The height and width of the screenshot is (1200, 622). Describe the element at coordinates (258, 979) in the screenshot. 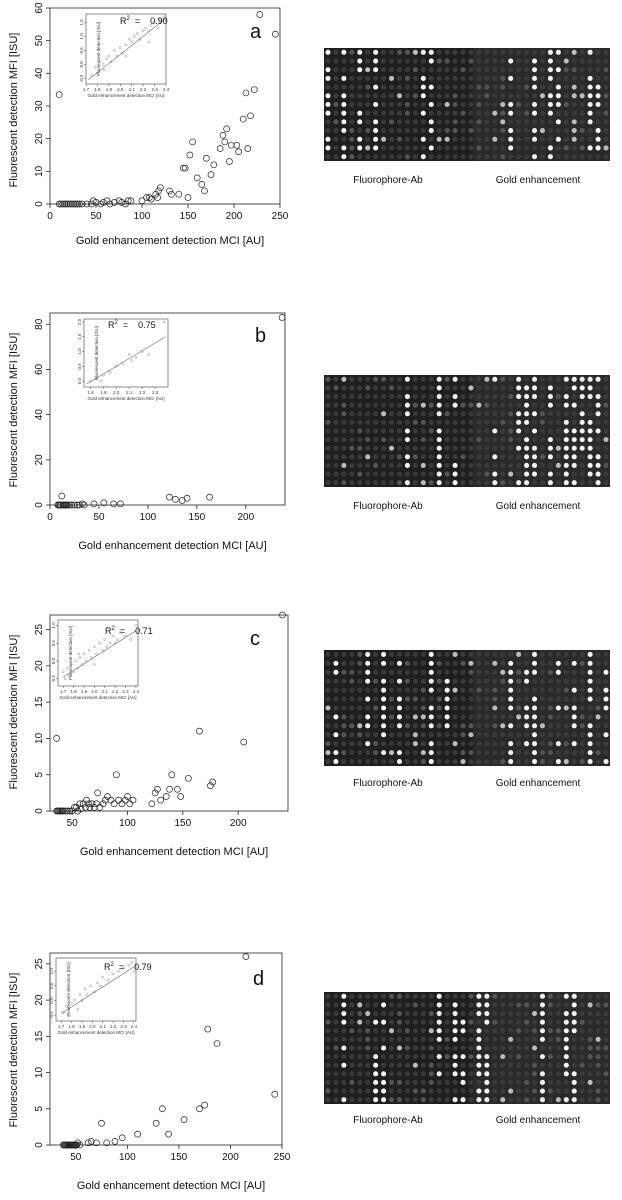

I see `panel-letter: d` at that location.